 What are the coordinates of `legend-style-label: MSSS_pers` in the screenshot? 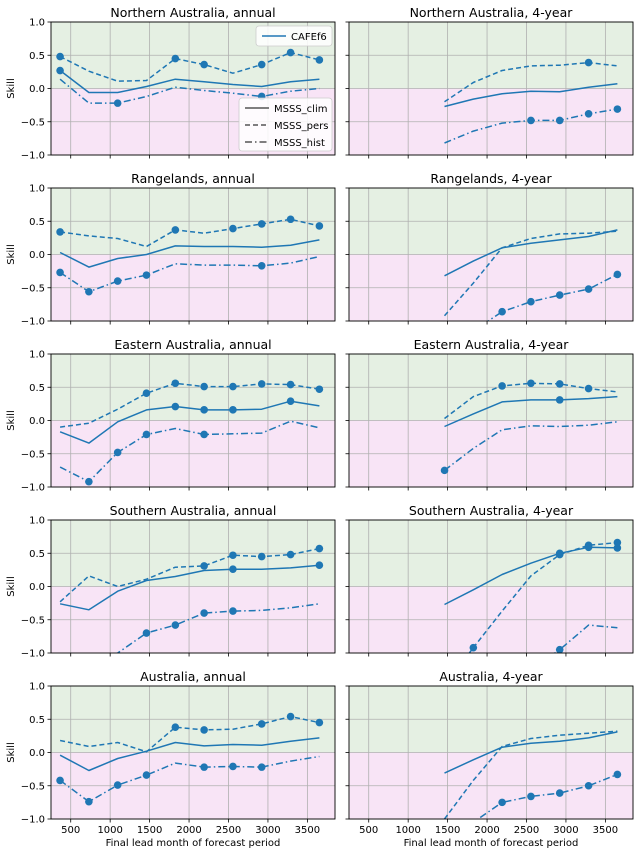 It's located at (301, 126).